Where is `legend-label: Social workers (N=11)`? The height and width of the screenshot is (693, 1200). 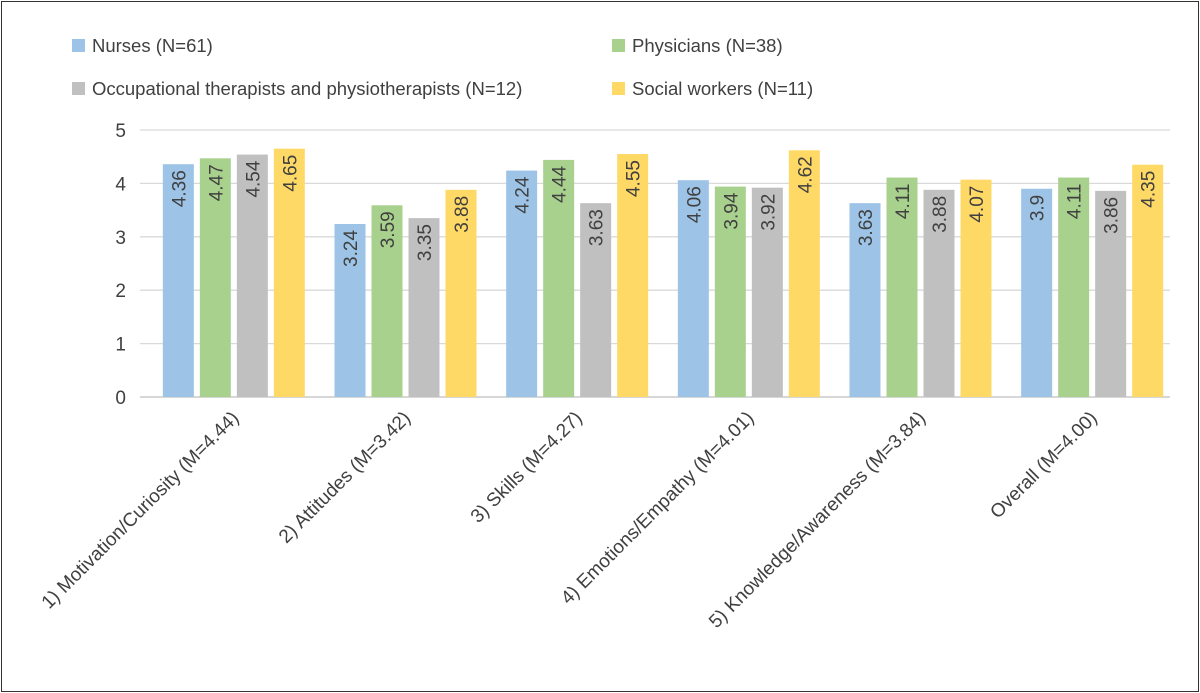
legend-label: Social workers (N=11) is located at coordinates (722, 88).